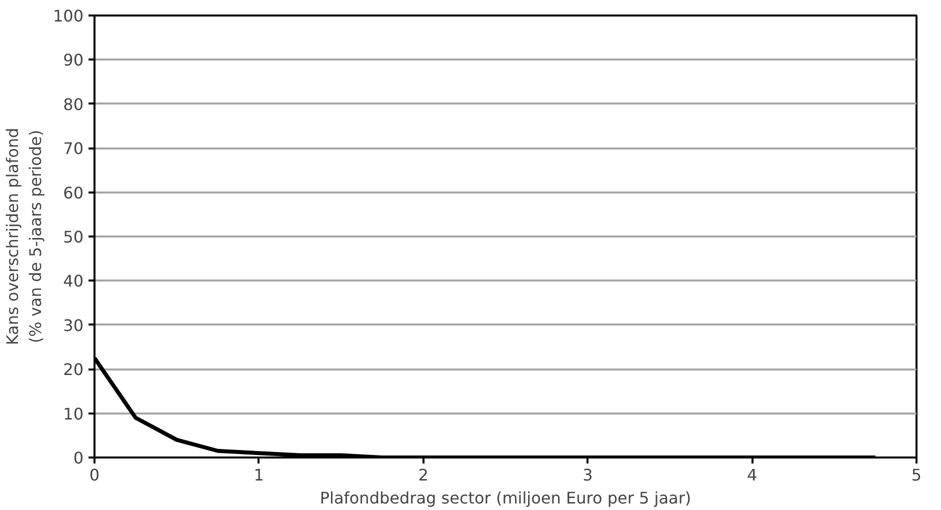 The height and width of the screenshot is (510, 941). What do you see at coordinates (752, 475) in the screenshot?
I see `x-tick-label: 4` at bounding box center [752, 475].